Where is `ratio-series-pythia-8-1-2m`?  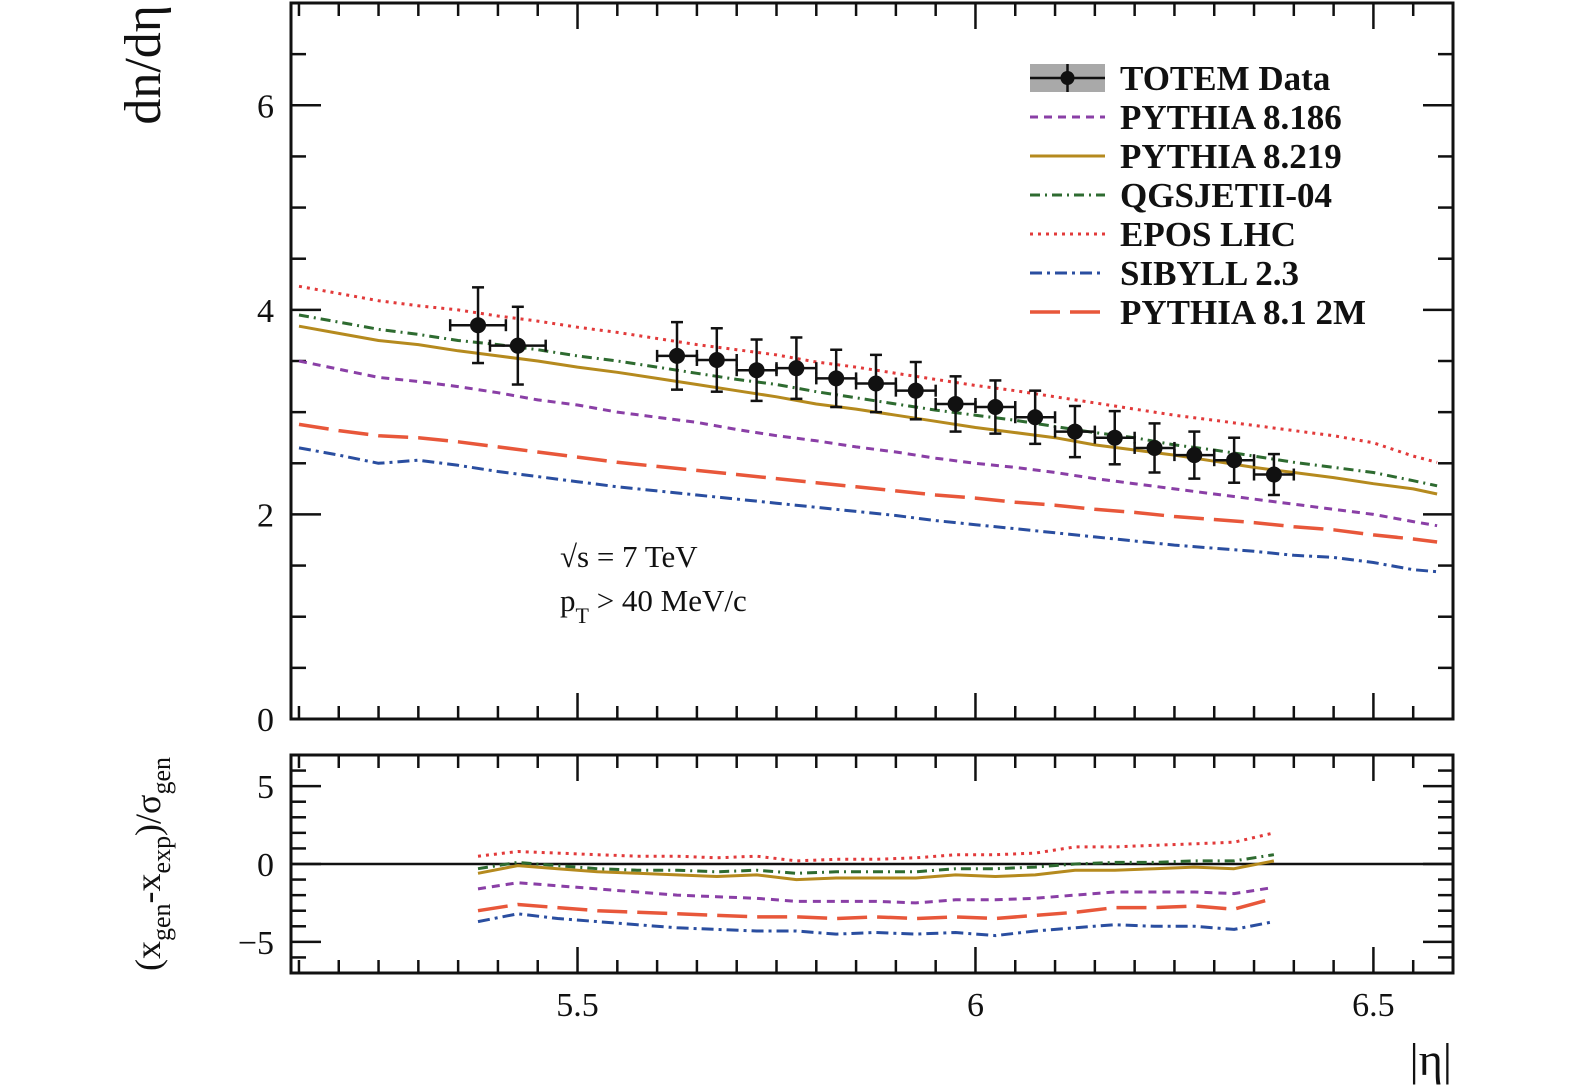 ratio-series-pythia-8-1-2m is located at coordinates (876, 908).